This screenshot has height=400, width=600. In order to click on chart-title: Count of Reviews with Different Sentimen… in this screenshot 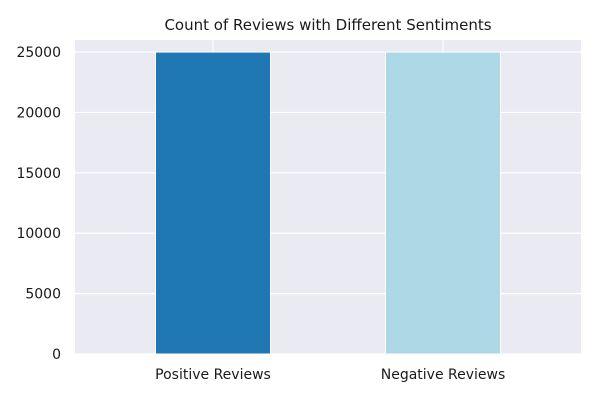, I will do `click(327, 25)`.